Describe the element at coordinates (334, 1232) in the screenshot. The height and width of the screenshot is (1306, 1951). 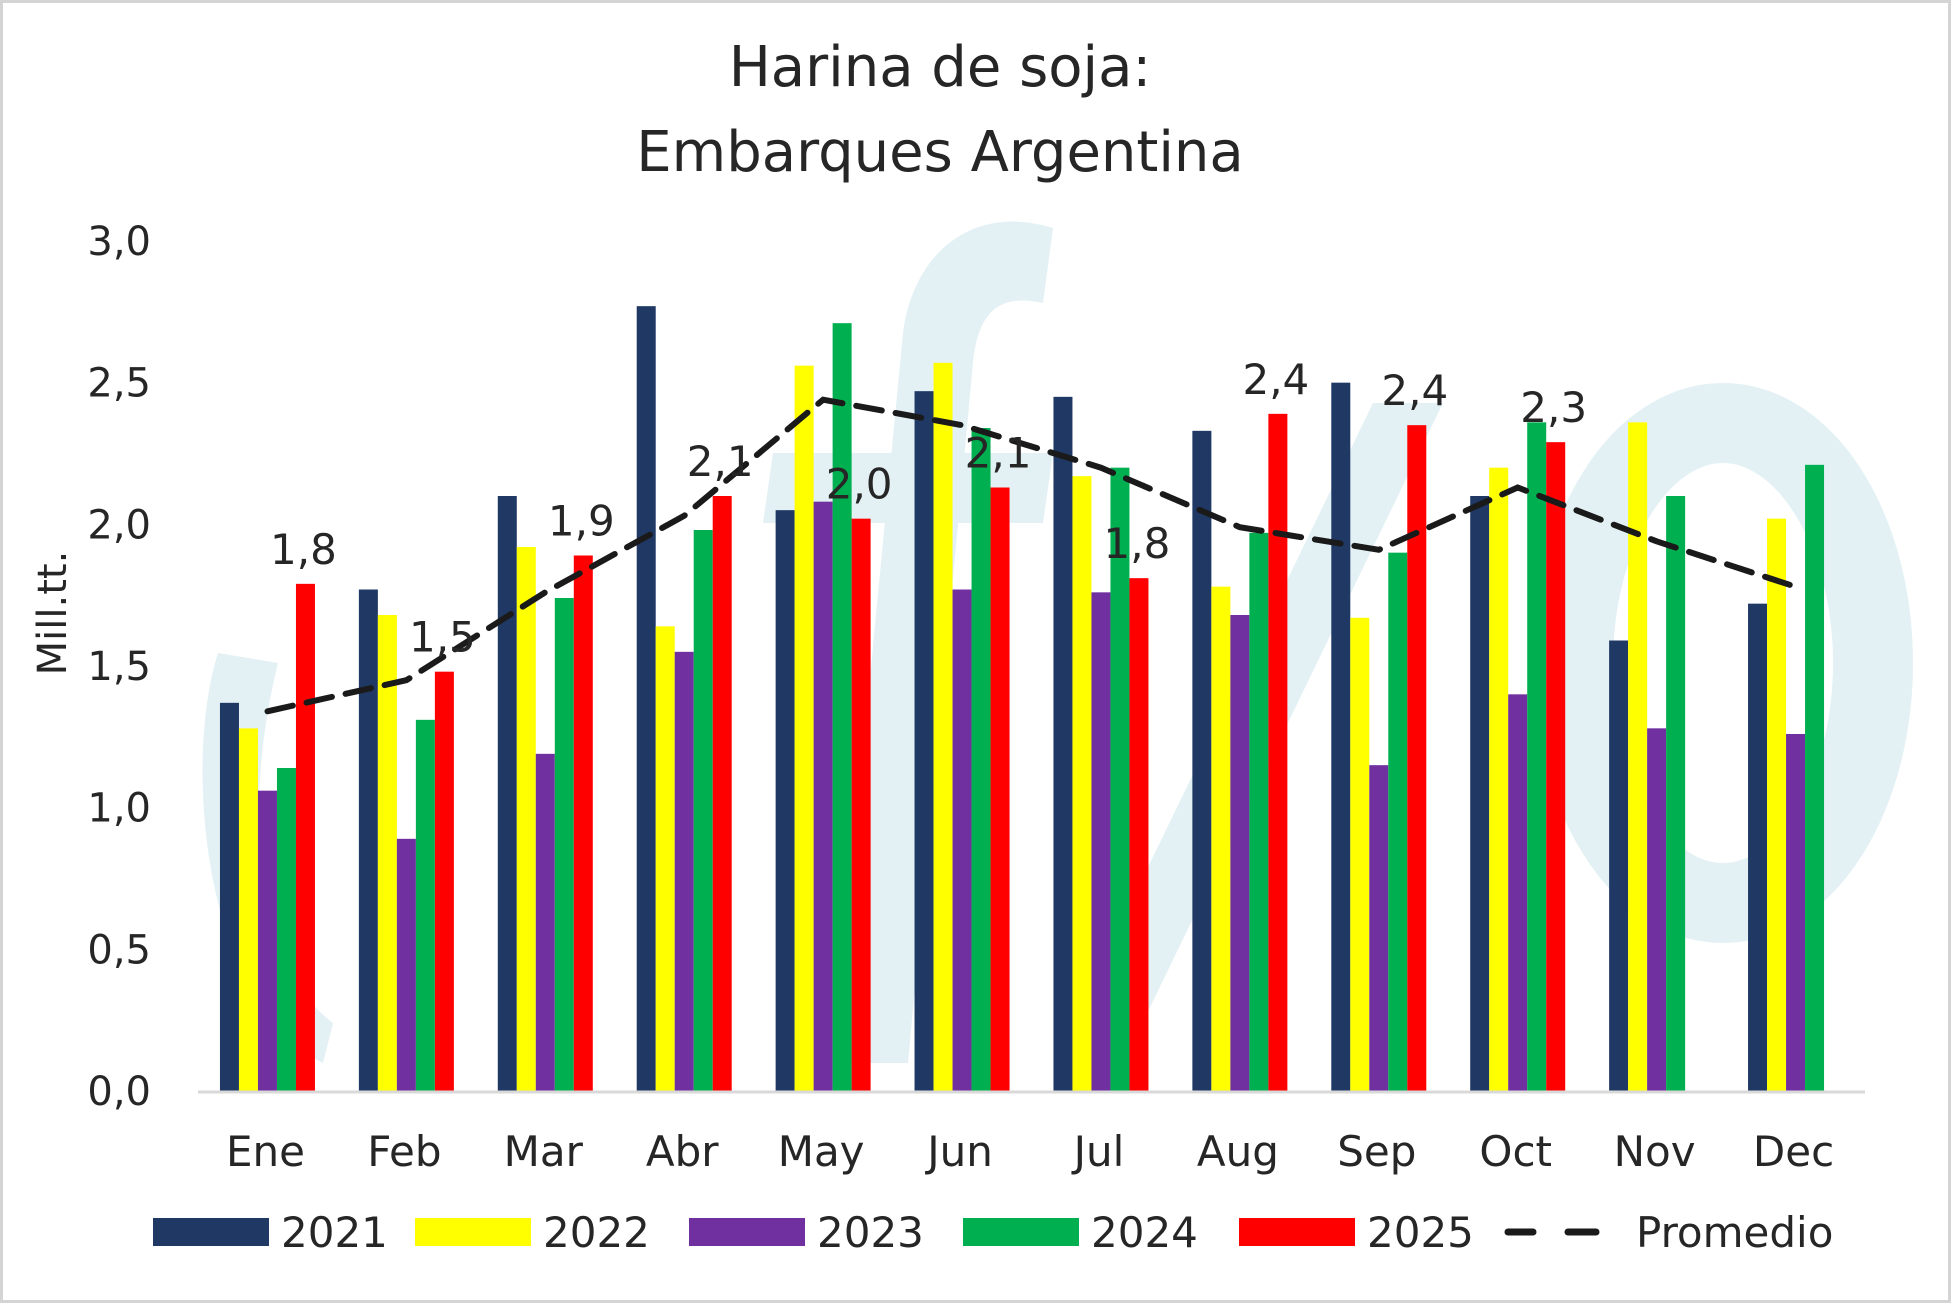
I see `legend-label: 2021` at that location.